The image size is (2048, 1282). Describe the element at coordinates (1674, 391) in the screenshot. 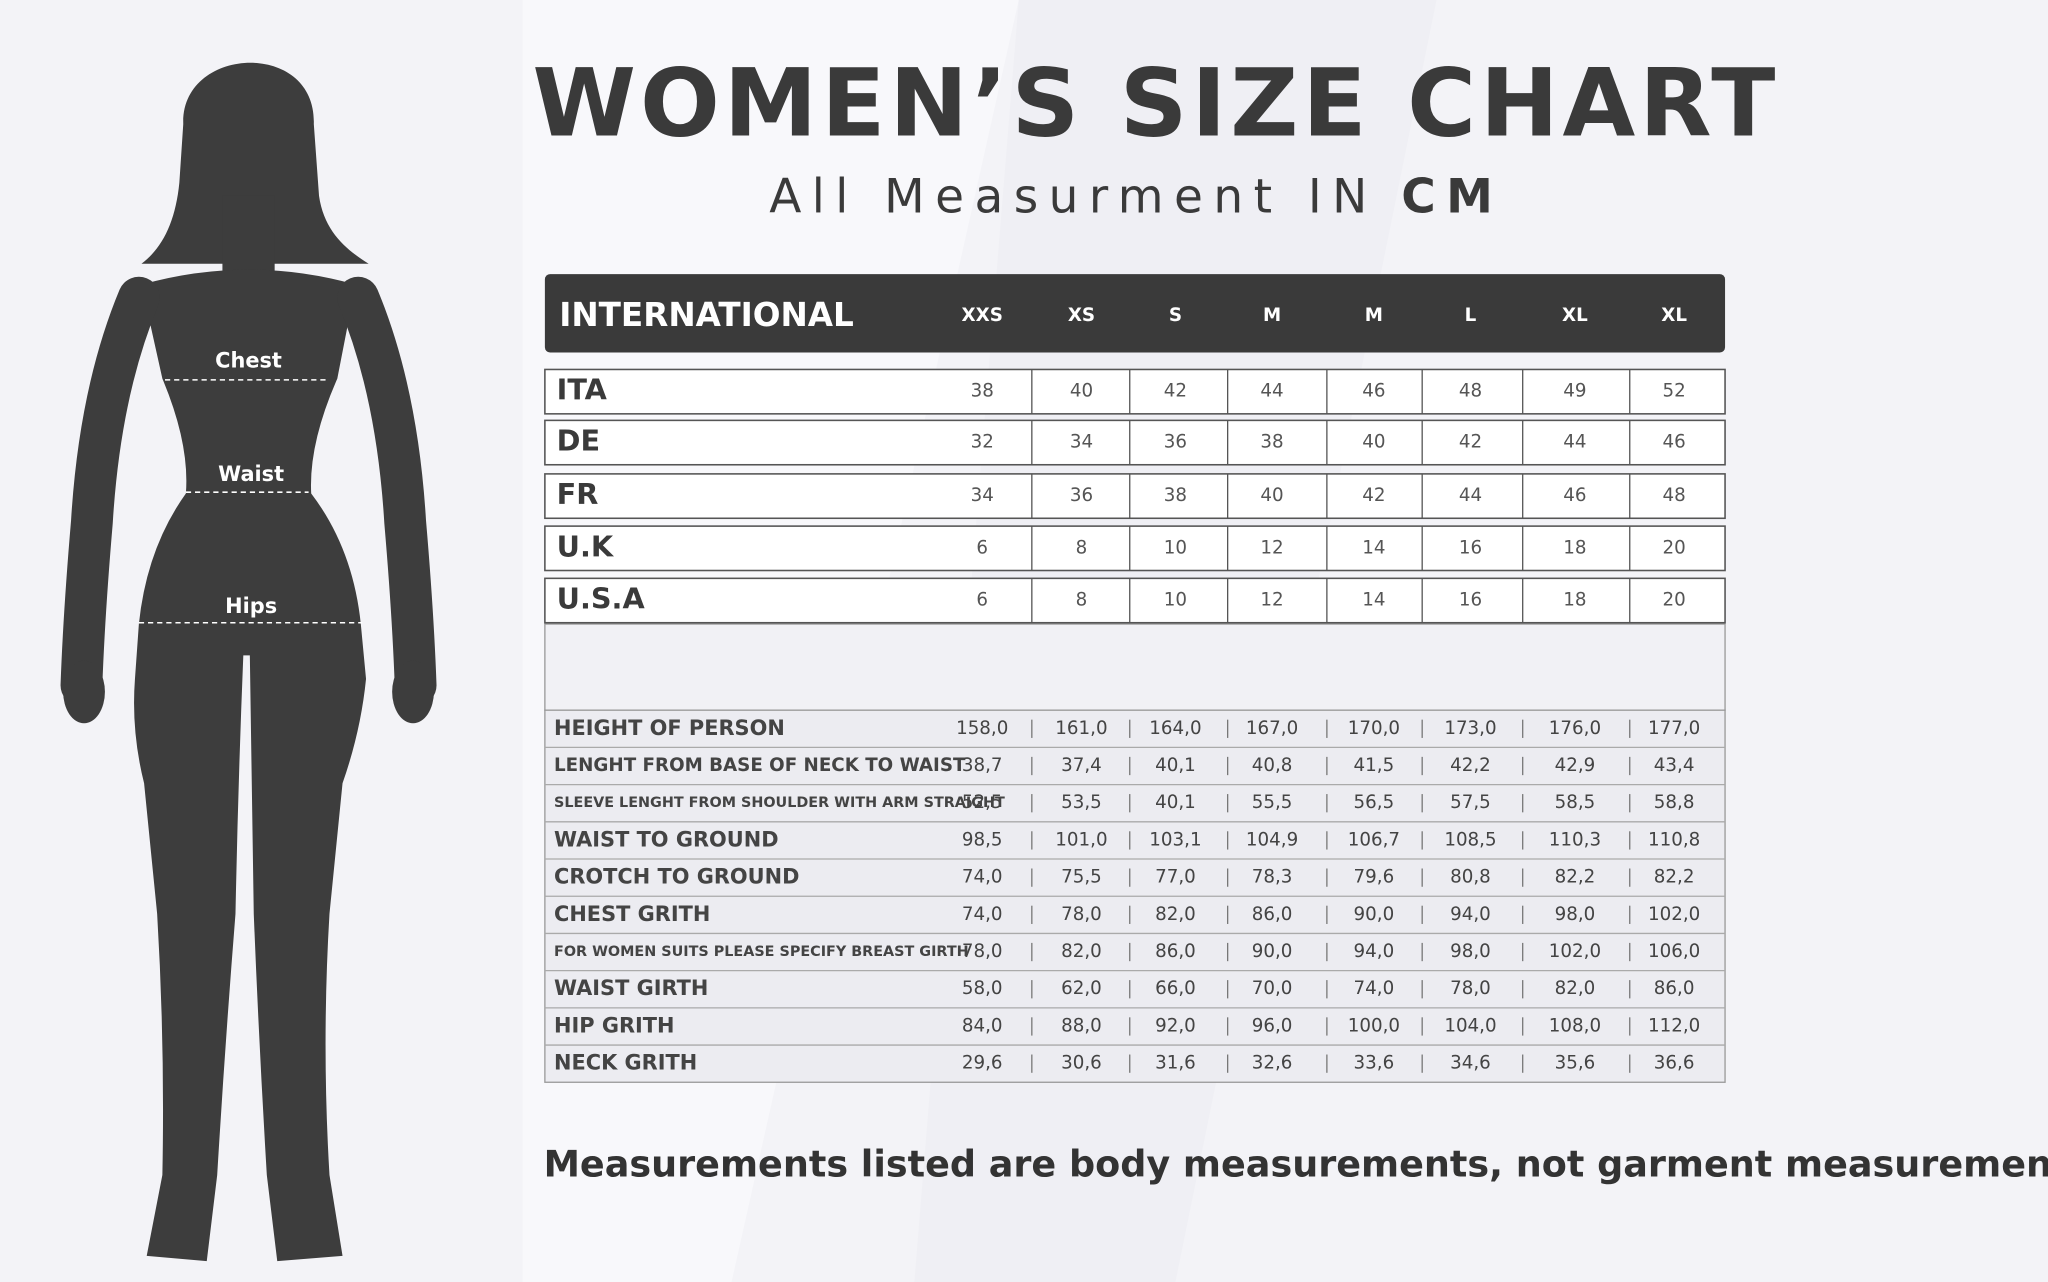

I see `cell: 52` at that location.